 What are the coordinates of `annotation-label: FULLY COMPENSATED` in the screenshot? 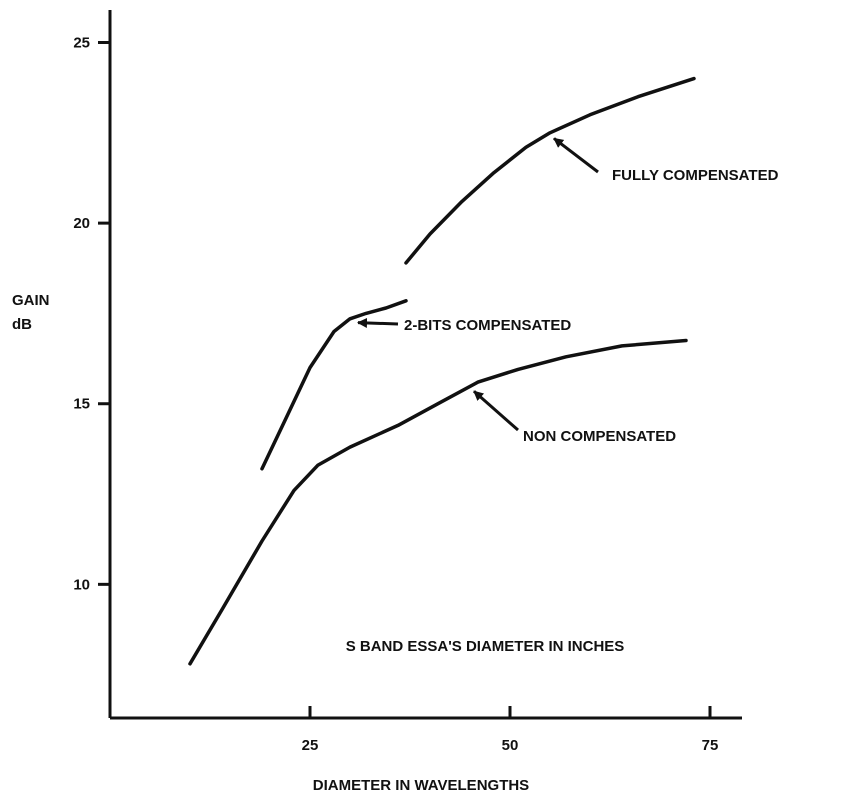 It's located at (695, 175).